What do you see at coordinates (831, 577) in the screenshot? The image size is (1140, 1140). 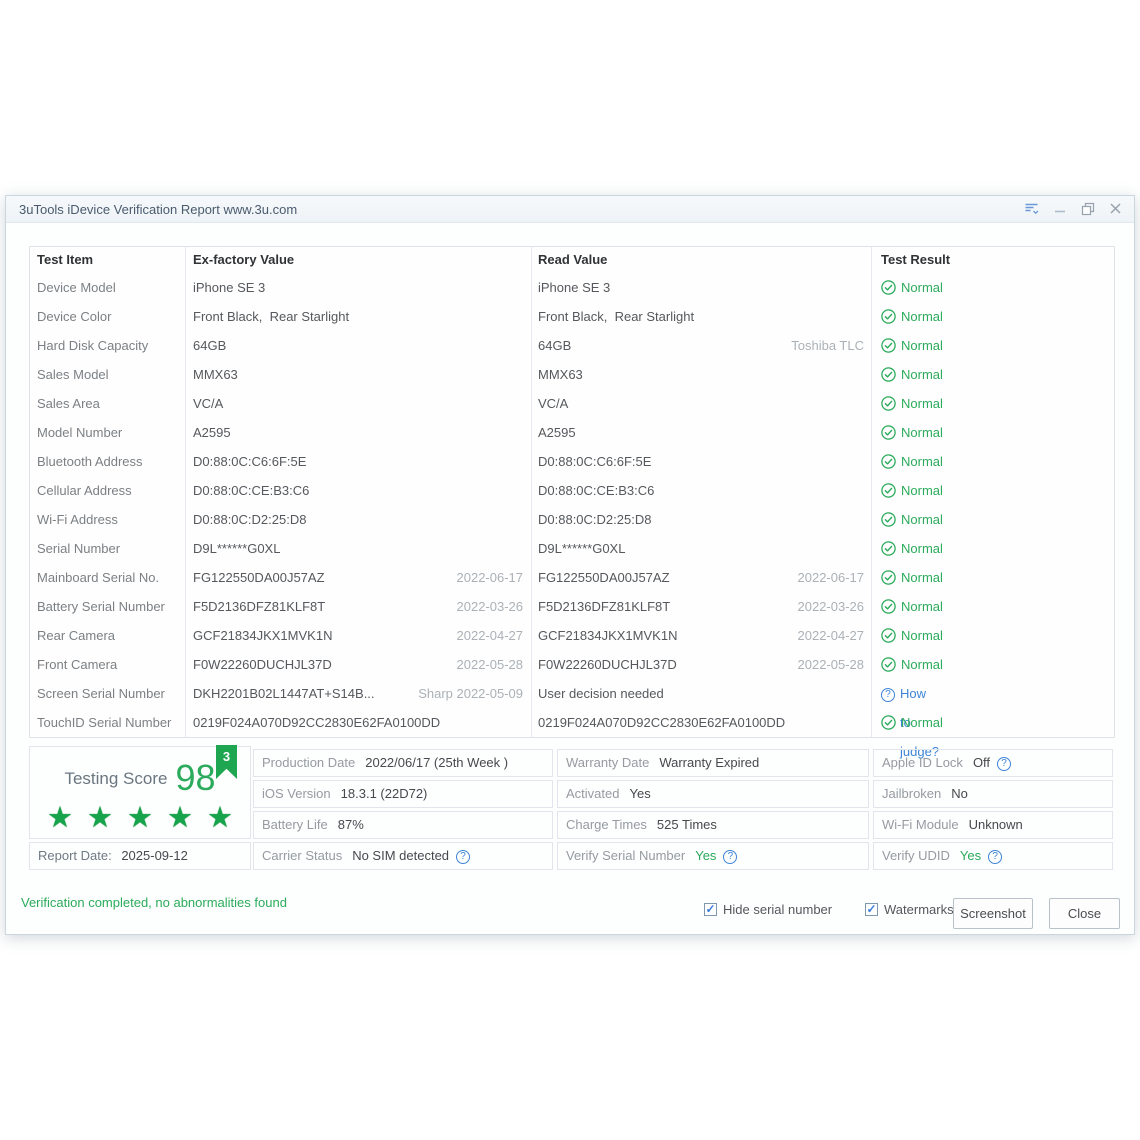 I see `read-value-note: 2022-06-17` at bounding box center [831, 577].